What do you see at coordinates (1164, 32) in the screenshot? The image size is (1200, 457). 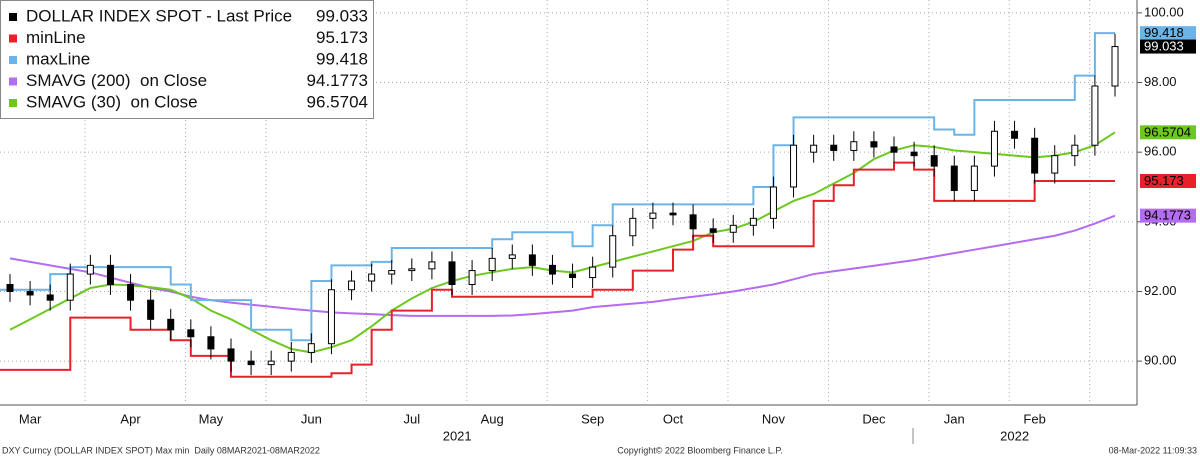 I see `value-tag-label: 99.418` at bounding box center [1164, 32].